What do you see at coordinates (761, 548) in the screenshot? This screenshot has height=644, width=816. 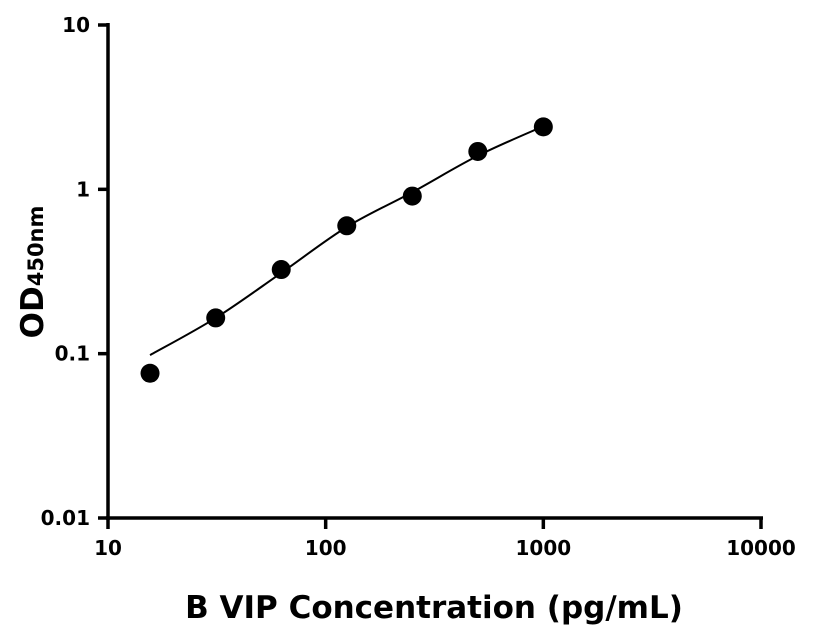 I see `x-tick-label: 10000` at bounding box center [761, 548].